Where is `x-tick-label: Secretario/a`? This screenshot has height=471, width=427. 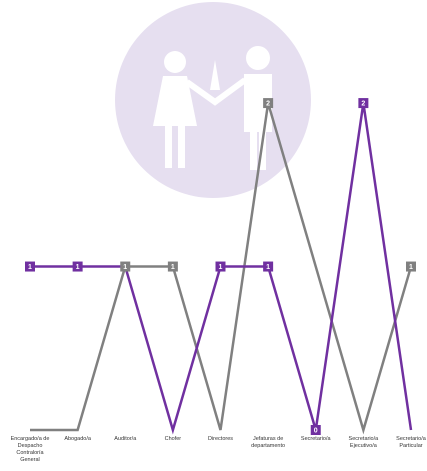
x-tick-label: Secretario/a is located at coordinates (315, 439).